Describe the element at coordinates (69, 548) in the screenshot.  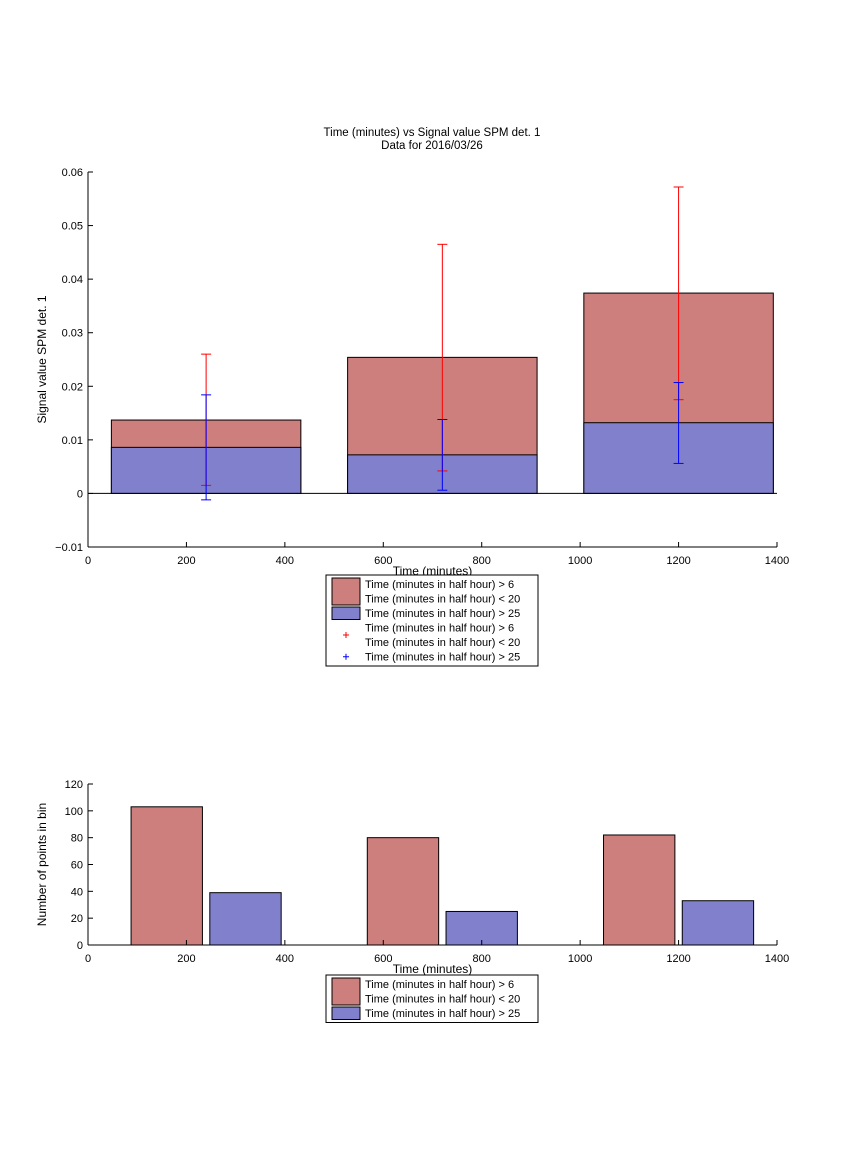
I see `chart1-y-tick-label: −0.01` at that location.